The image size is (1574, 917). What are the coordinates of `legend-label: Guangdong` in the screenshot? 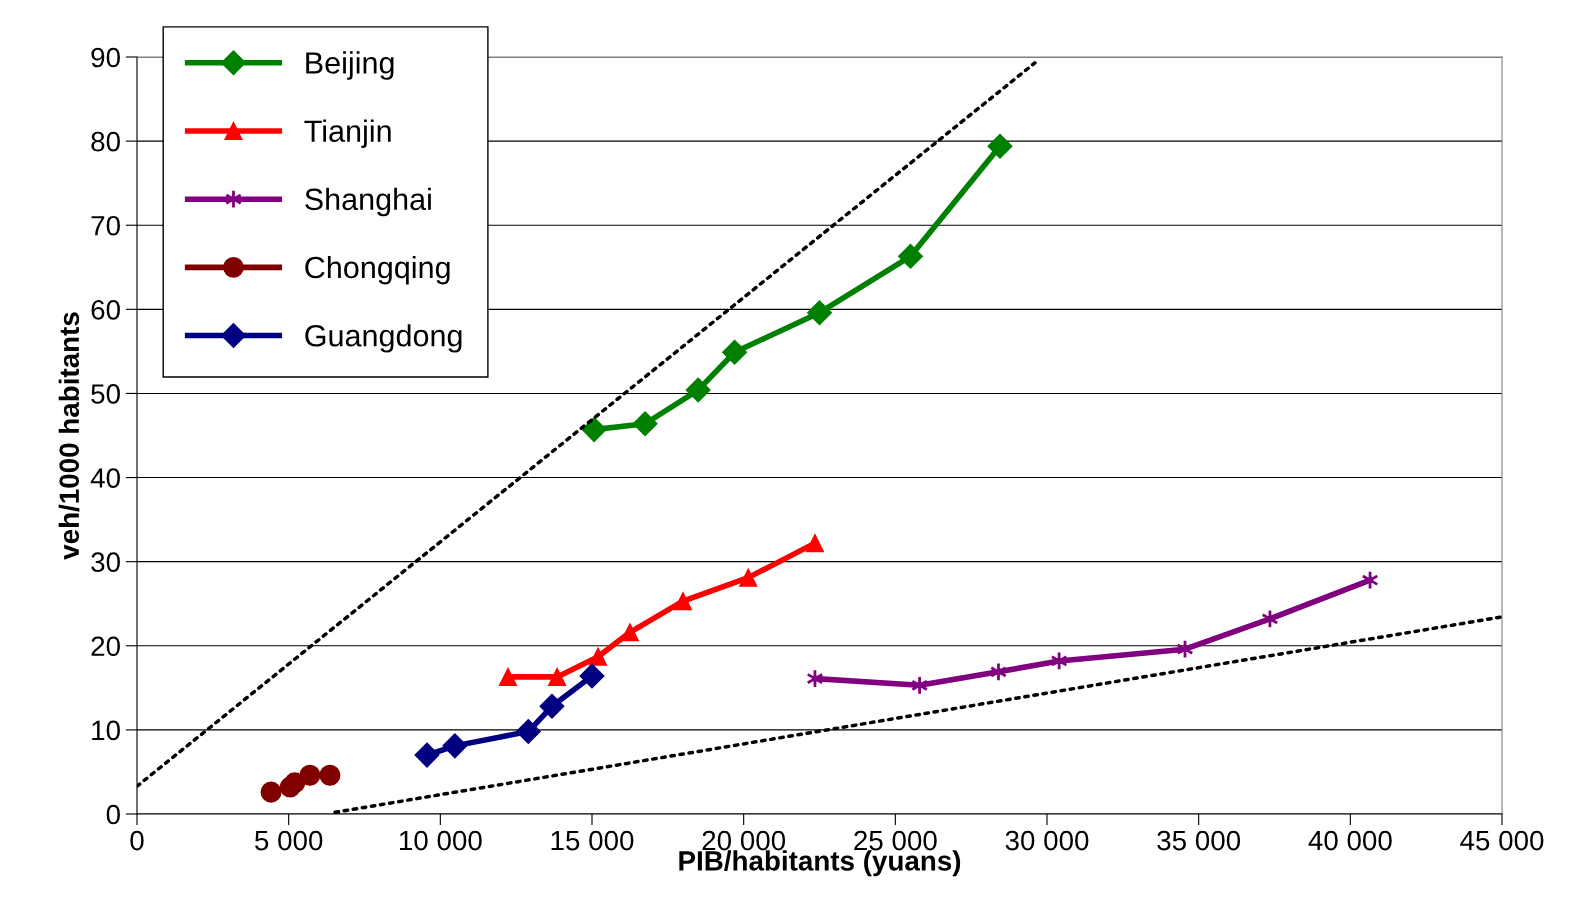 It's located at (383, 338).